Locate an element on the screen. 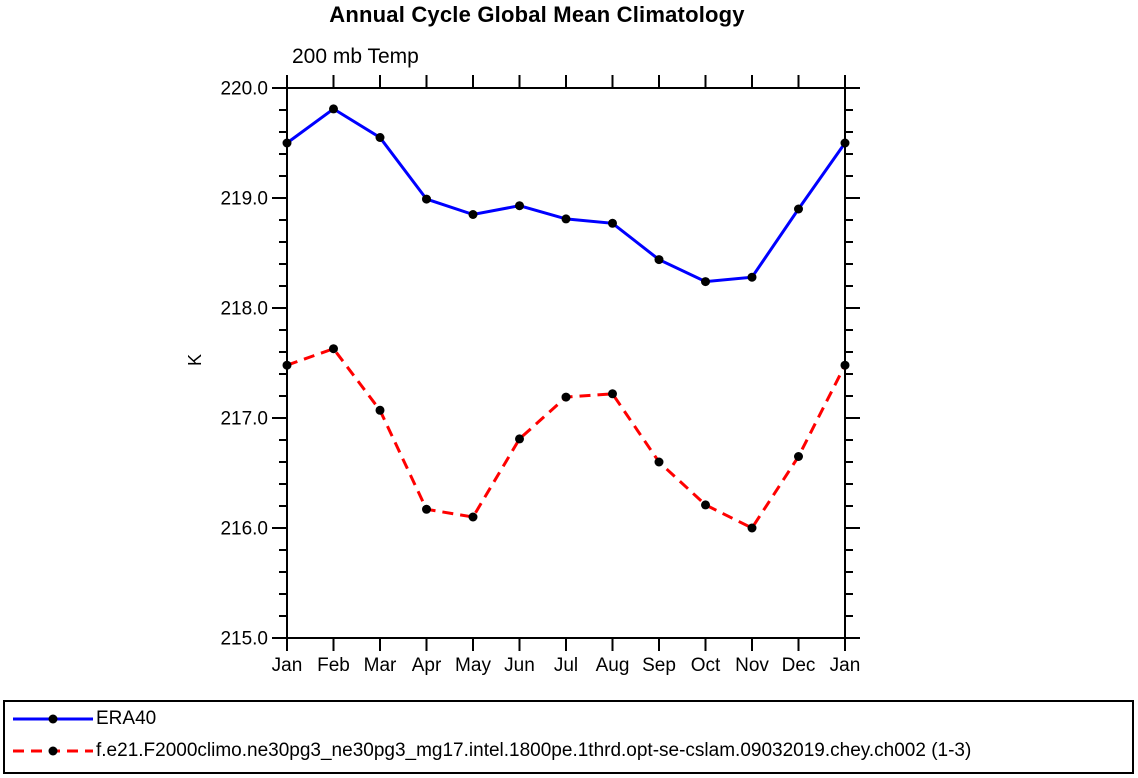 The image size is (1138, 778). legend-line-sample-red-dashed is located at coordinates (53, 751).